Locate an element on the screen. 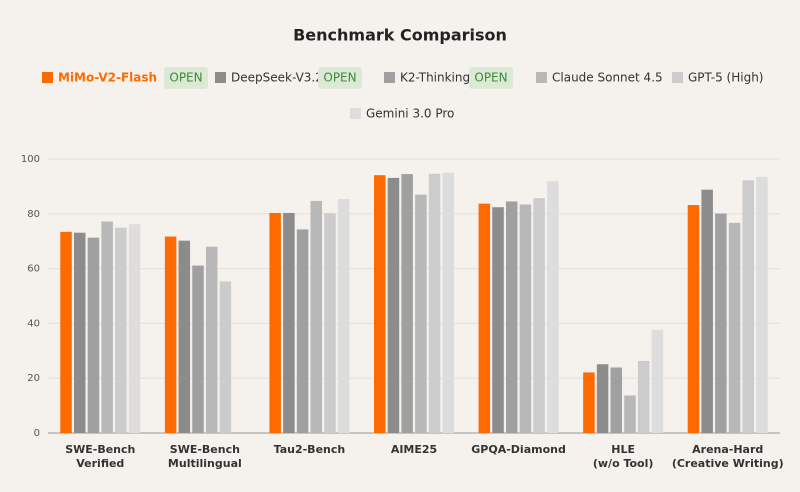  chart-title: Benchmark Comparison is located at coordinates (400, 35).